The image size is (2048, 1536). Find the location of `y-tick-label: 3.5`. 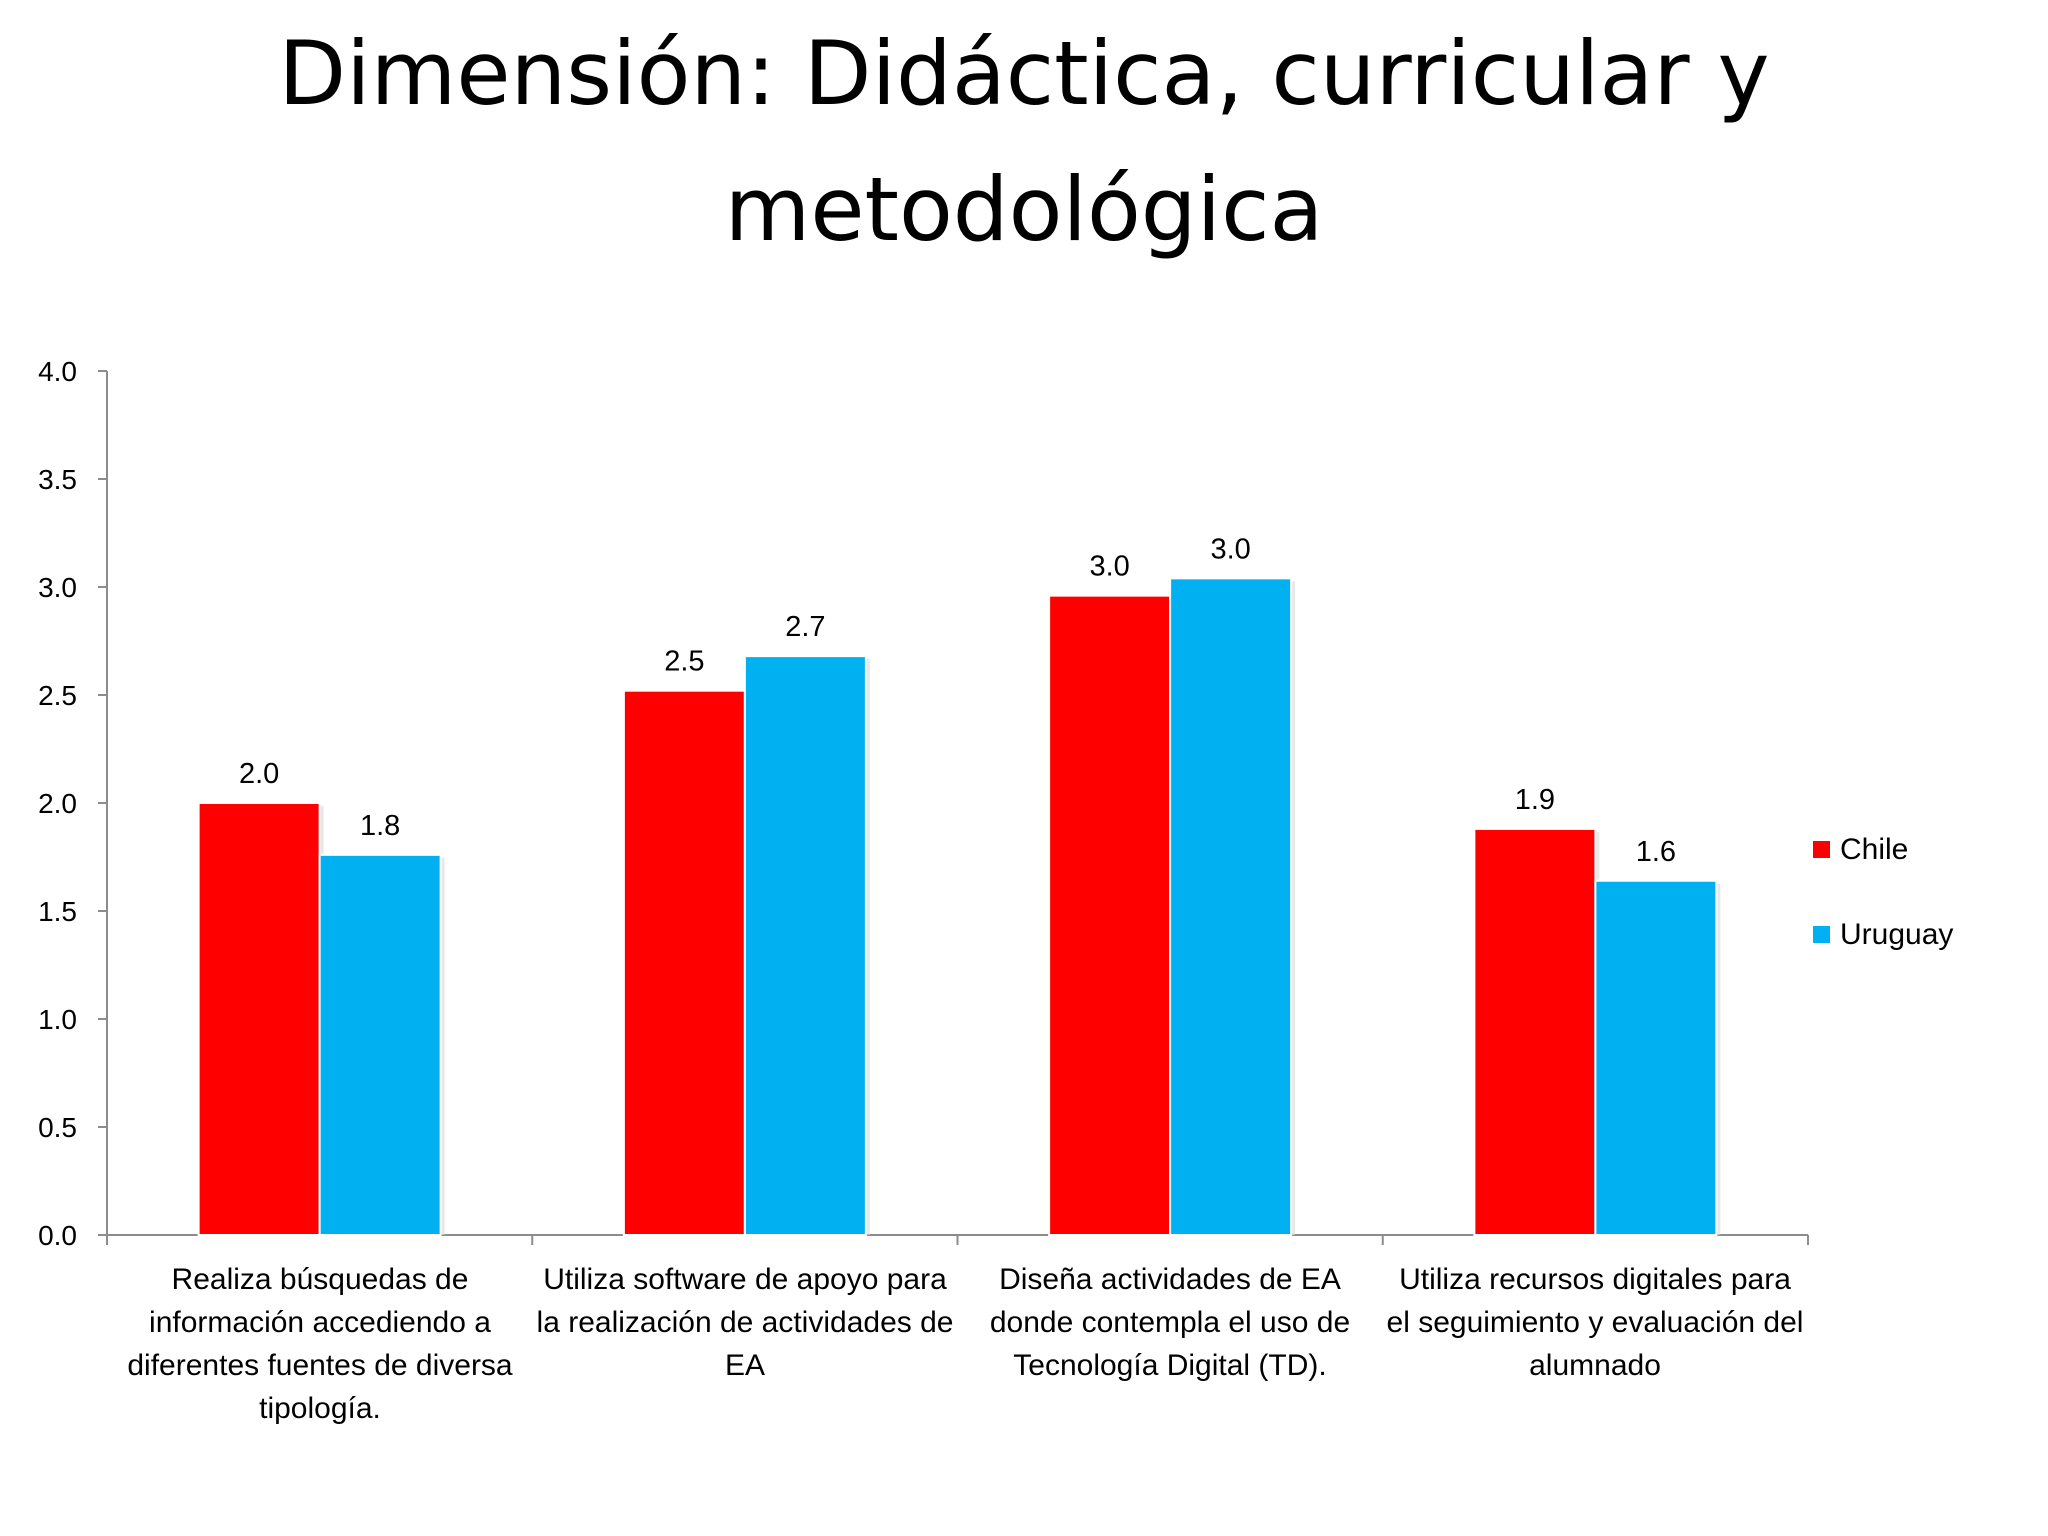

y-tick-label: 3.5 is located at coordinates (57, 479).